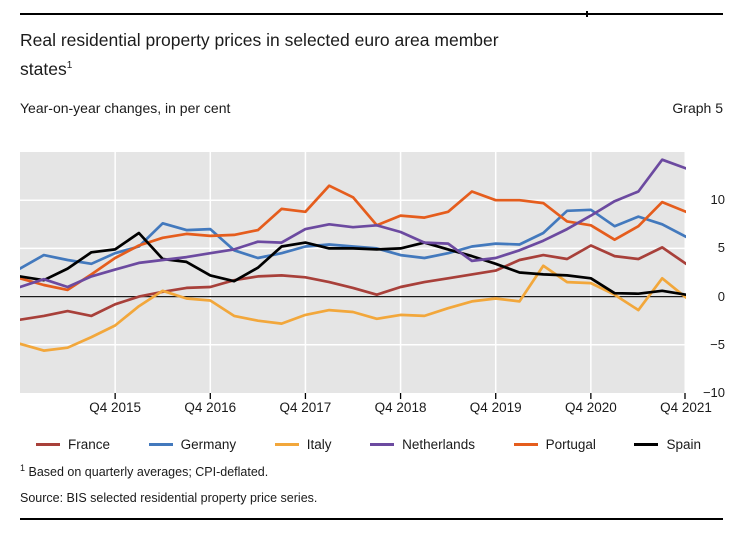 This screenshot has width=737, height=535. What do you see at coordinates (69, 65) in the screenshot?
I see `title-footnote-marker: 1` at bounding box center [69, 65].